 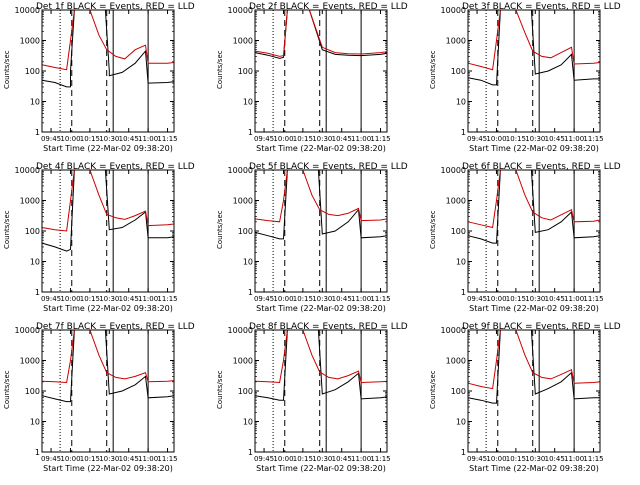 I want to click on chart-title: Det 9f BLACK = Events, RED = LLD, so click(x=541, y=327).